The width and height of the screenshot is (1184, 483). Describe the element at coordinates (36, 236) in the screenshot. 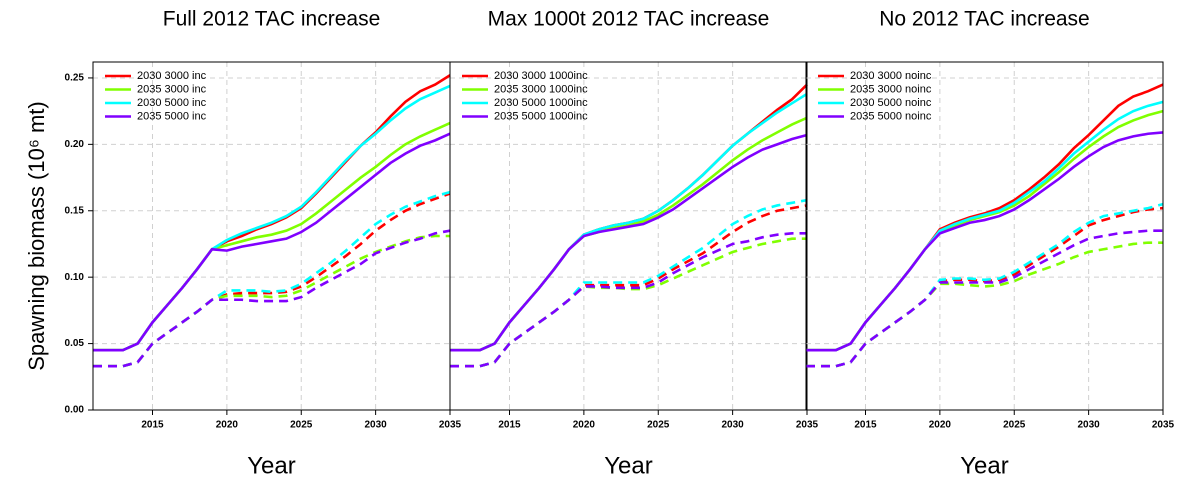

I see `y-axis-label: Spawning biomass (10⁶ mt)` at that location.